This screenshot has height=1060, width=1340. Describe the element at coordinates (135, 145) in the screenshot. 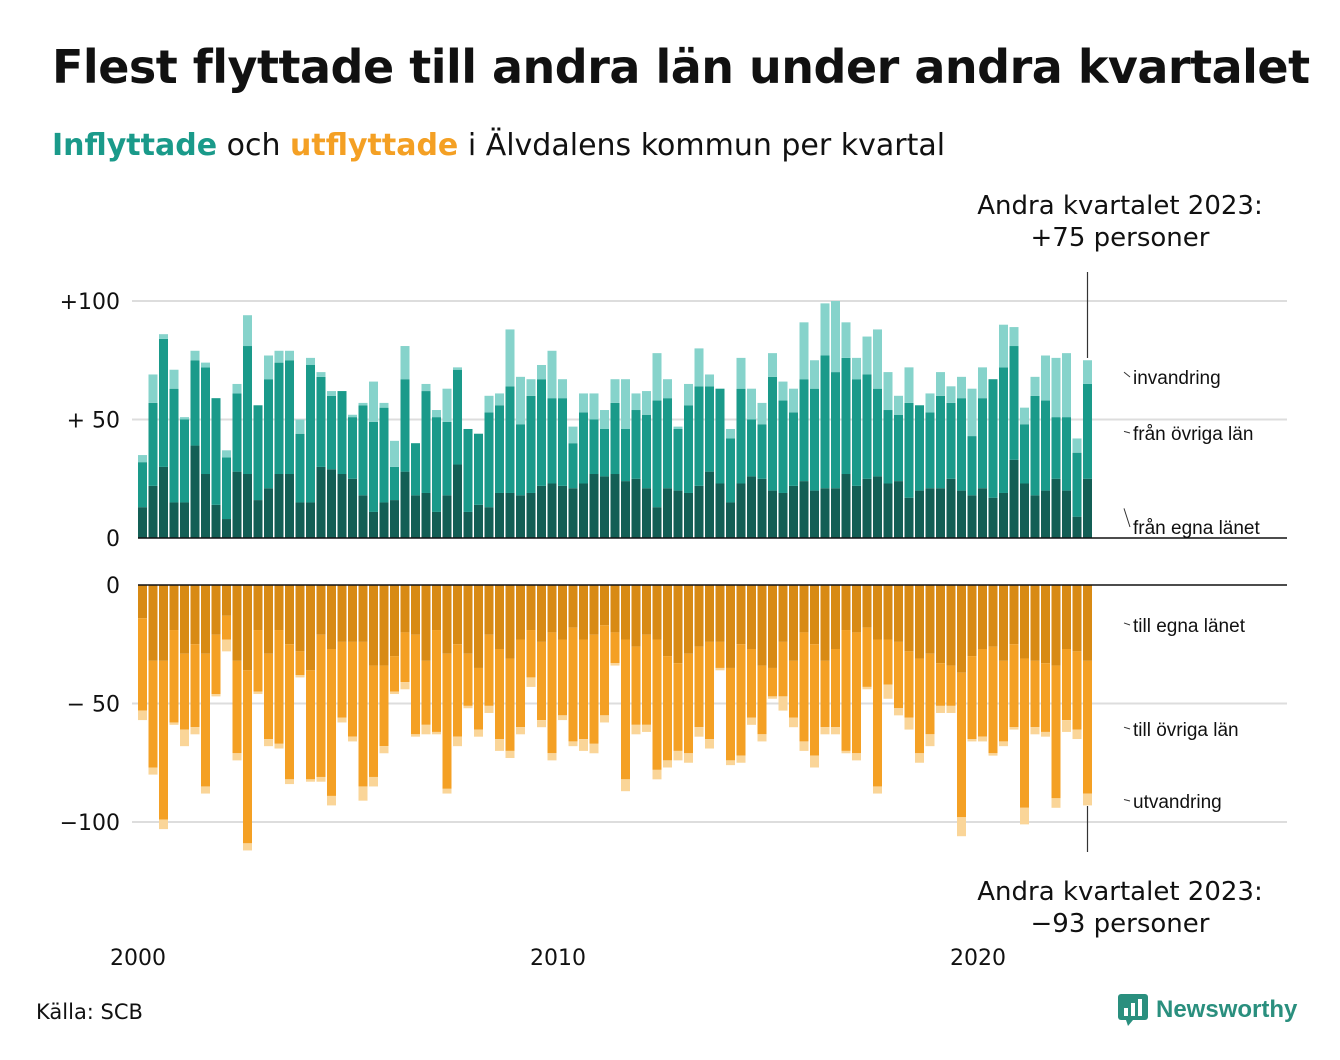

I see `subtitle-inflyttade: Inflyttade` at that location.